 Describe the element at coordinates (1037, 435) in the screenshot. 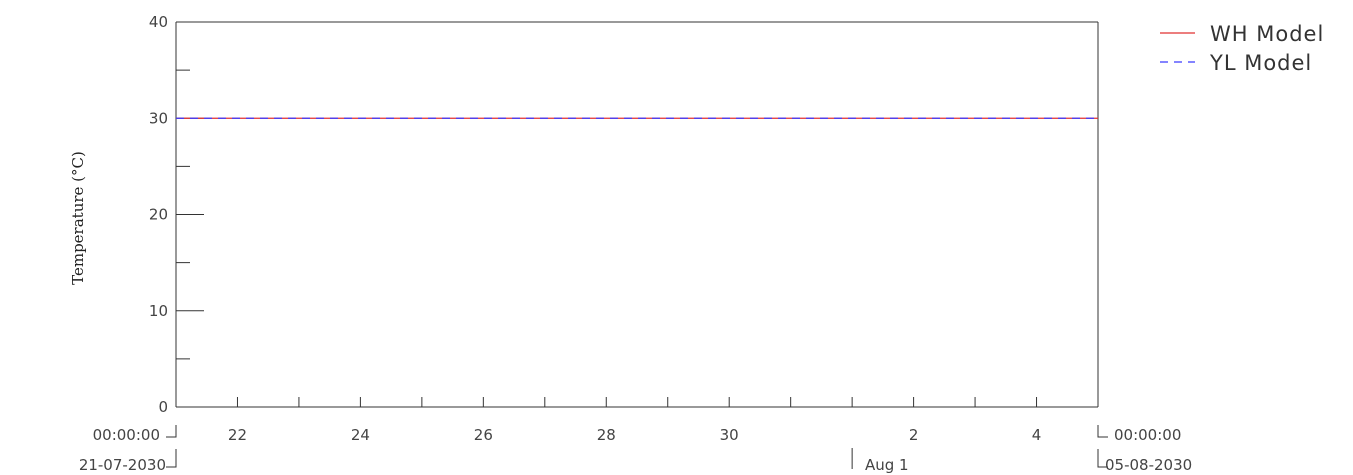

I see `x-tick-label: 4` at that location.